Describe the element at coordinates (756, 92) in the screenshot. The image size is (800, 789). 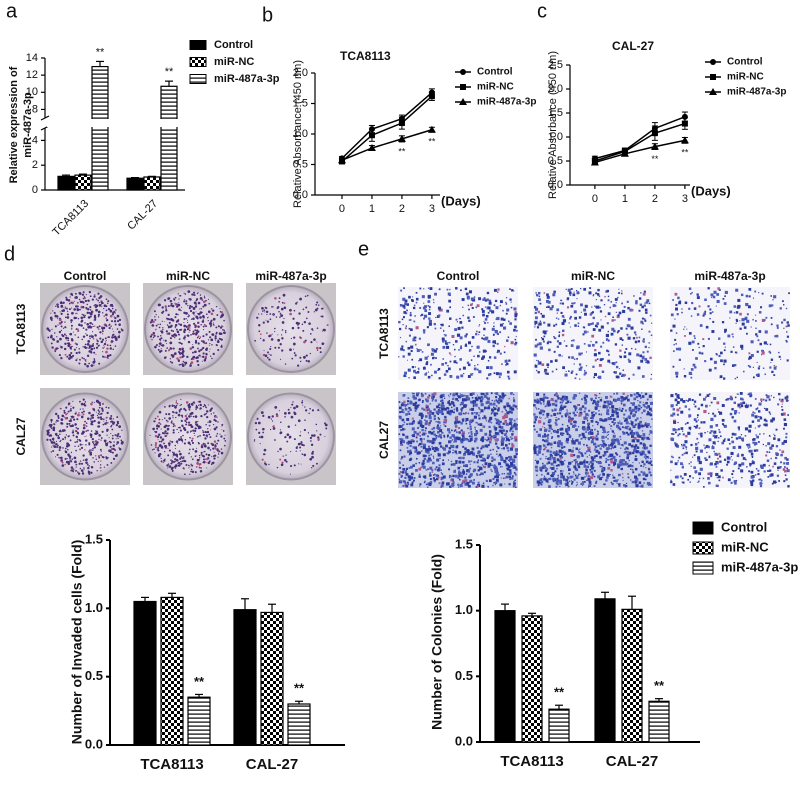
I see `legend-label: miR-487a-3p` at that location.